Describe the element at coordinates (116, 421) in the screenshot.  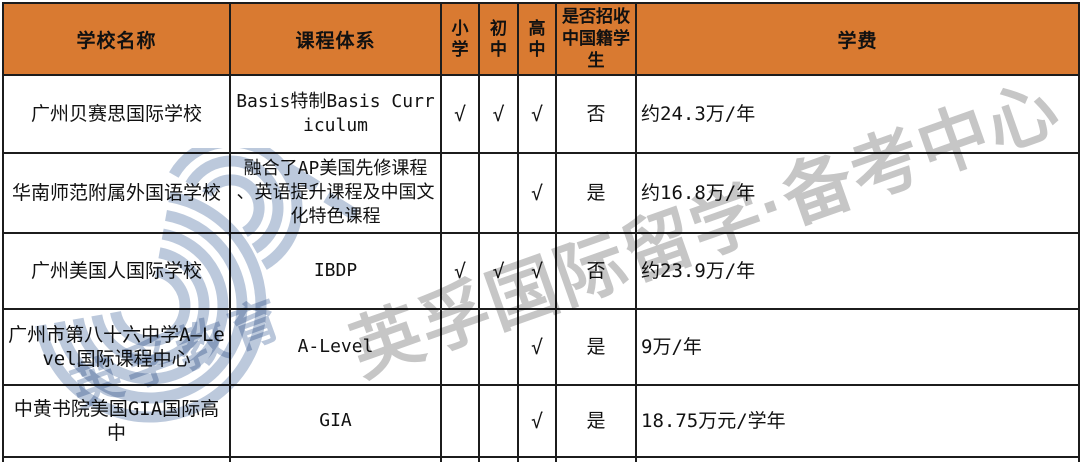
I see `cell-school-name: 中黄书院美国GIA国际高中` at that location.